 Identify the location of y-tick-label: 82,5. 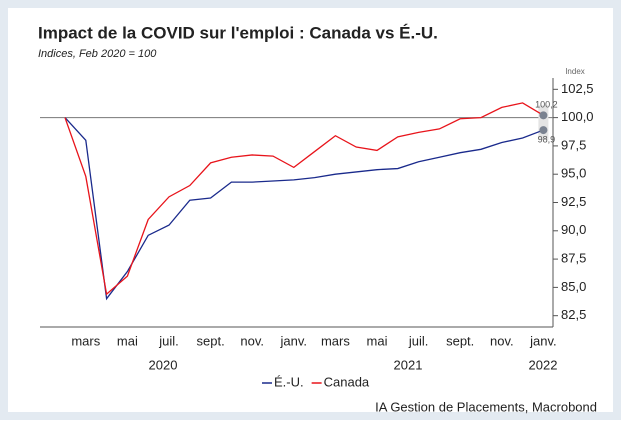
(573, 314).